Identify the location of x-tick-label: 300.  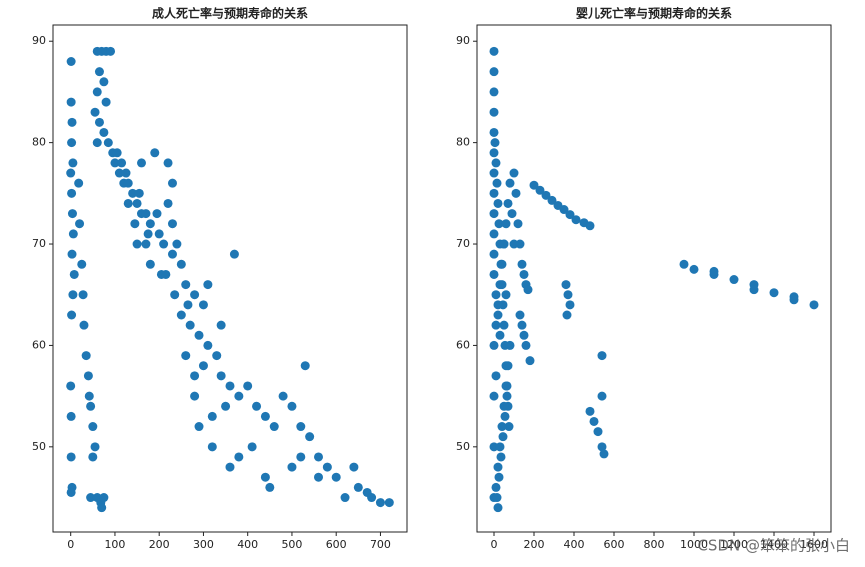
(203, 544).